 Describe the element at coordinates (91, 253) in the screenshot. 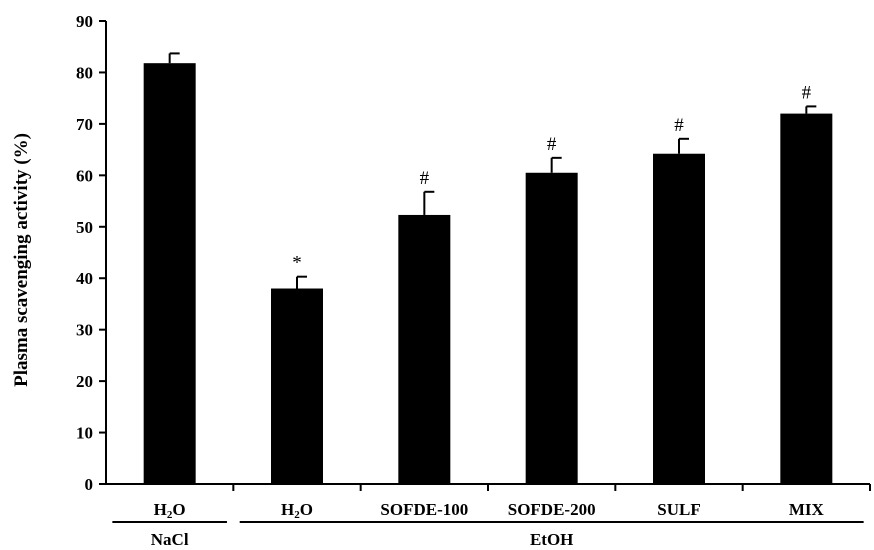

I see `y-axis-ticks: 0 10 20 30 40 50 60 70 80 90` at that location.